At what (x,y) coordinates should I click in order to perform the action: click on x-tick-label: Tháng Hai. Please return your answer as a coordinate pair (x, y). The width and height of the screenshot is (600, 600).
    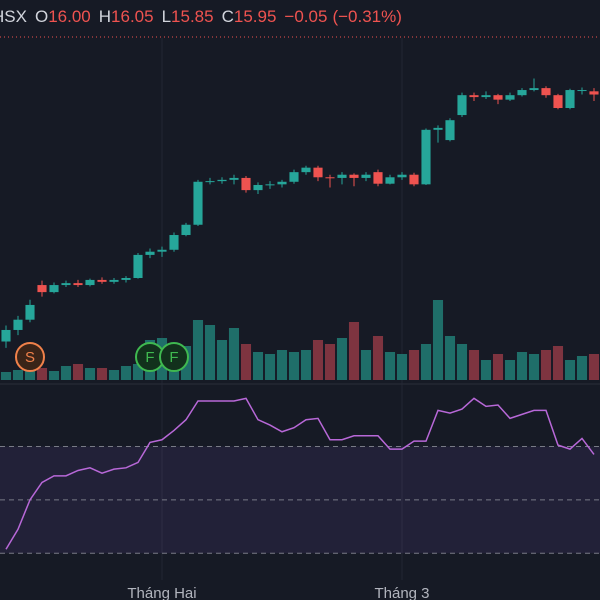
    Looking at the image, I should click on (161, 592).